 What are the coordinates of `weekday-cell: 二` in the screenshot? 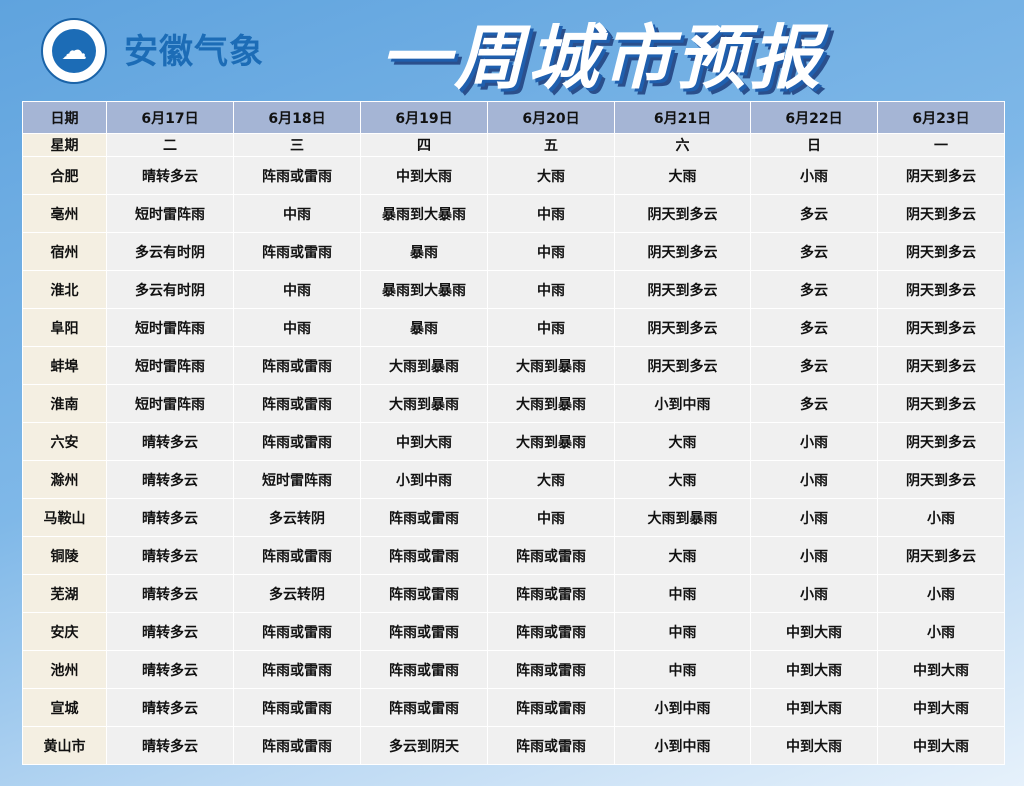 It's located at (170, 145).